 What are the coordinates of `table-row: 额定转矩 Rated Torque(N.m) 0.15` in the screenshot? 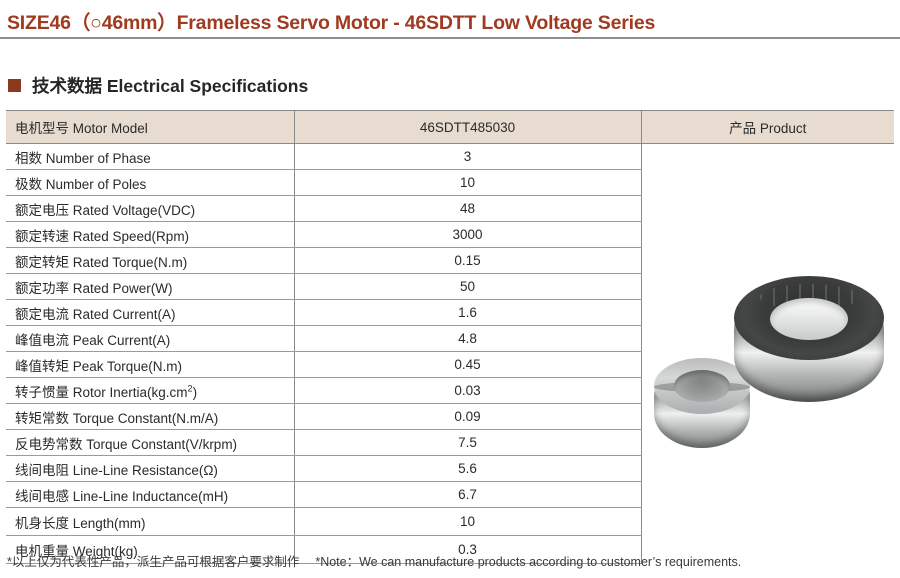 It's located at (450, 260).